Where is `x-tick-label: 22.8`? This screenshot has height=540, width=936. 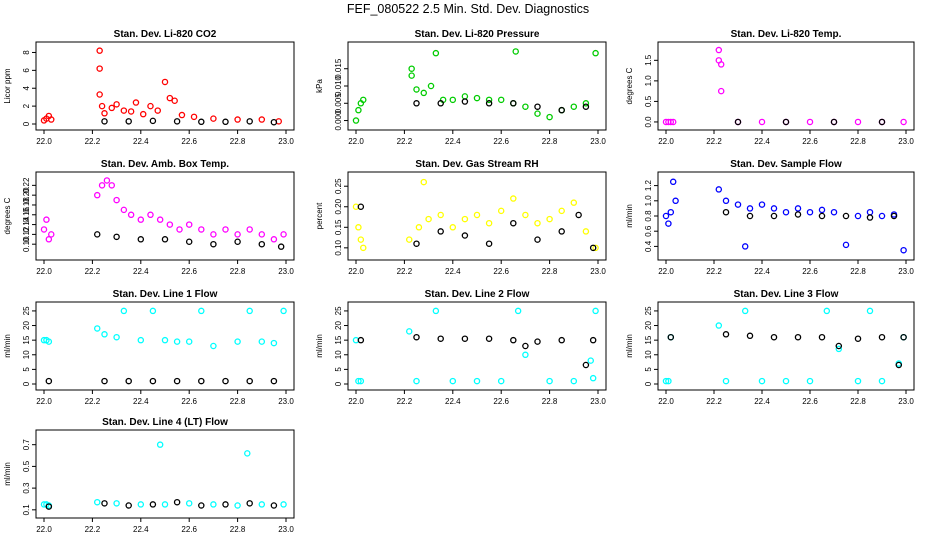
x-tick-label: 22.8 is located at coordinates (550, 141).